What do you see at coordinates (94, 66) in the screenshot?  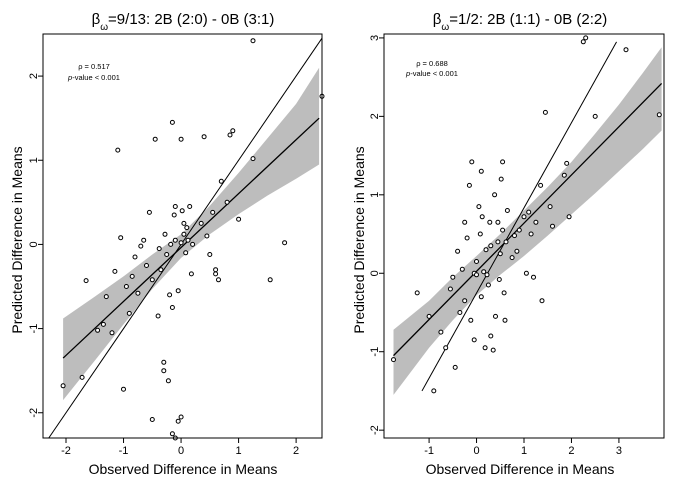 I see `rho-annotation: ρ = 0.517` at bounding box center [94, 66].